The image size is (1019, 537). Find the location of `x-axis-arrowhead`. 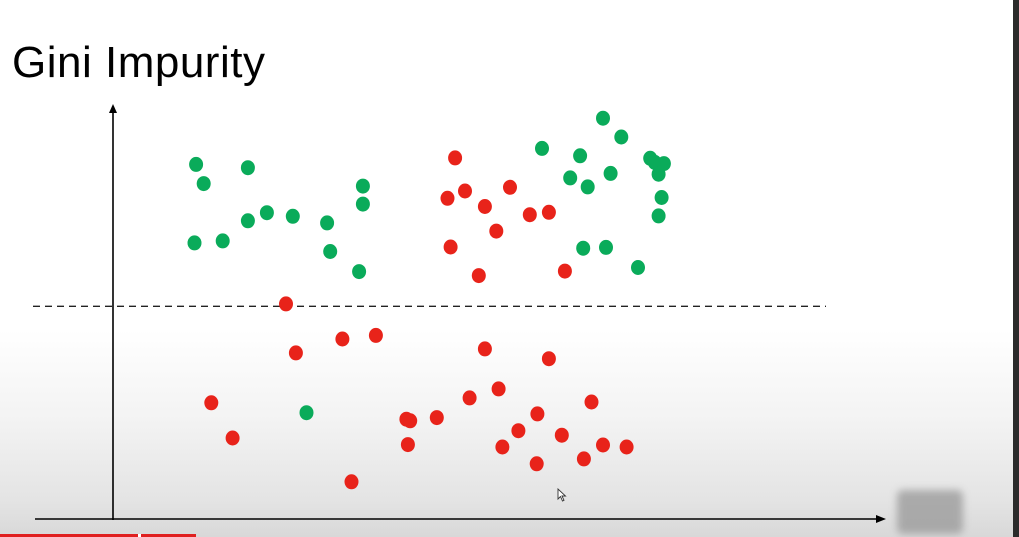

x-axis-arrowhead is located at coordinates (881, 519).